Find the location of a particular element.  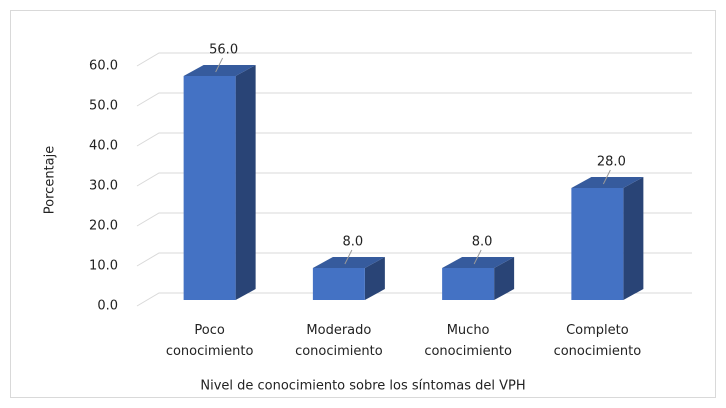

x-tick-label: Mucho conocimiento is located at coordinates (468, 341).